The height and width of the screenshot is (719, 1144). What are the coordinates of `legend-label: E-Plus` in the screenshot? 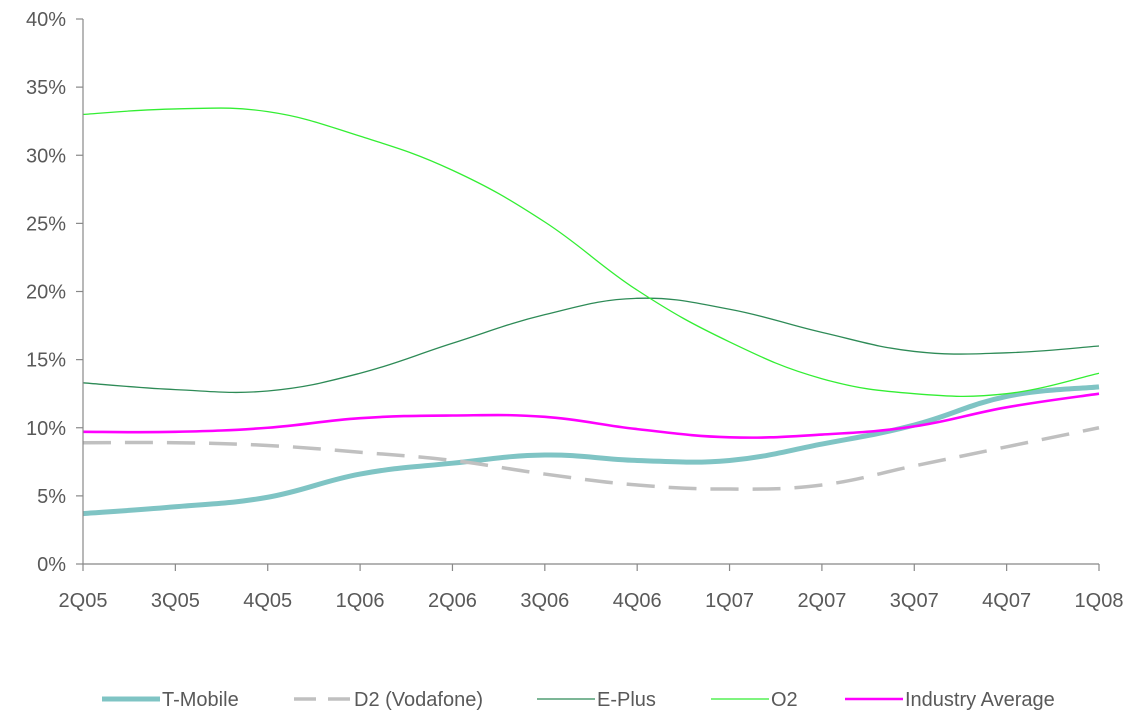 It's located at (626, 700).